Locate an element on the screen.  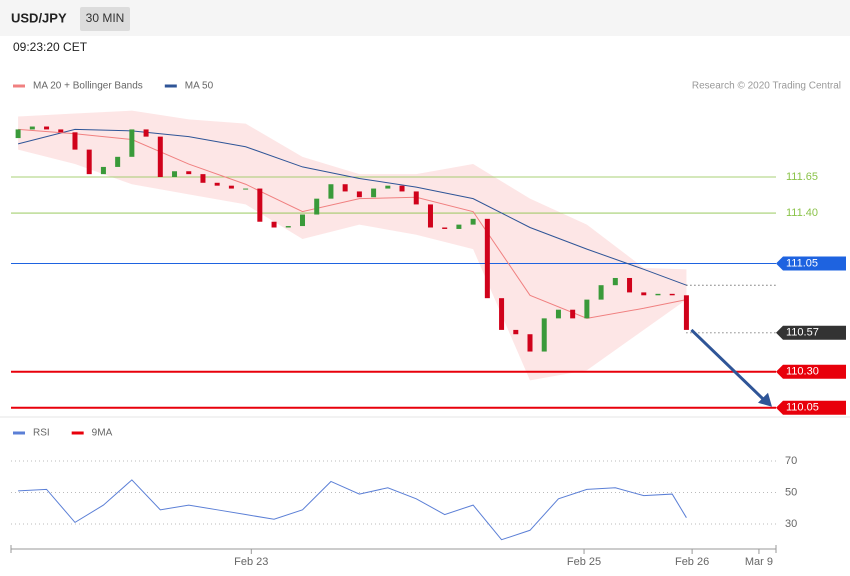
legend-label: MA 20 + Bollinger Bands is located at coordinates (88, 86).